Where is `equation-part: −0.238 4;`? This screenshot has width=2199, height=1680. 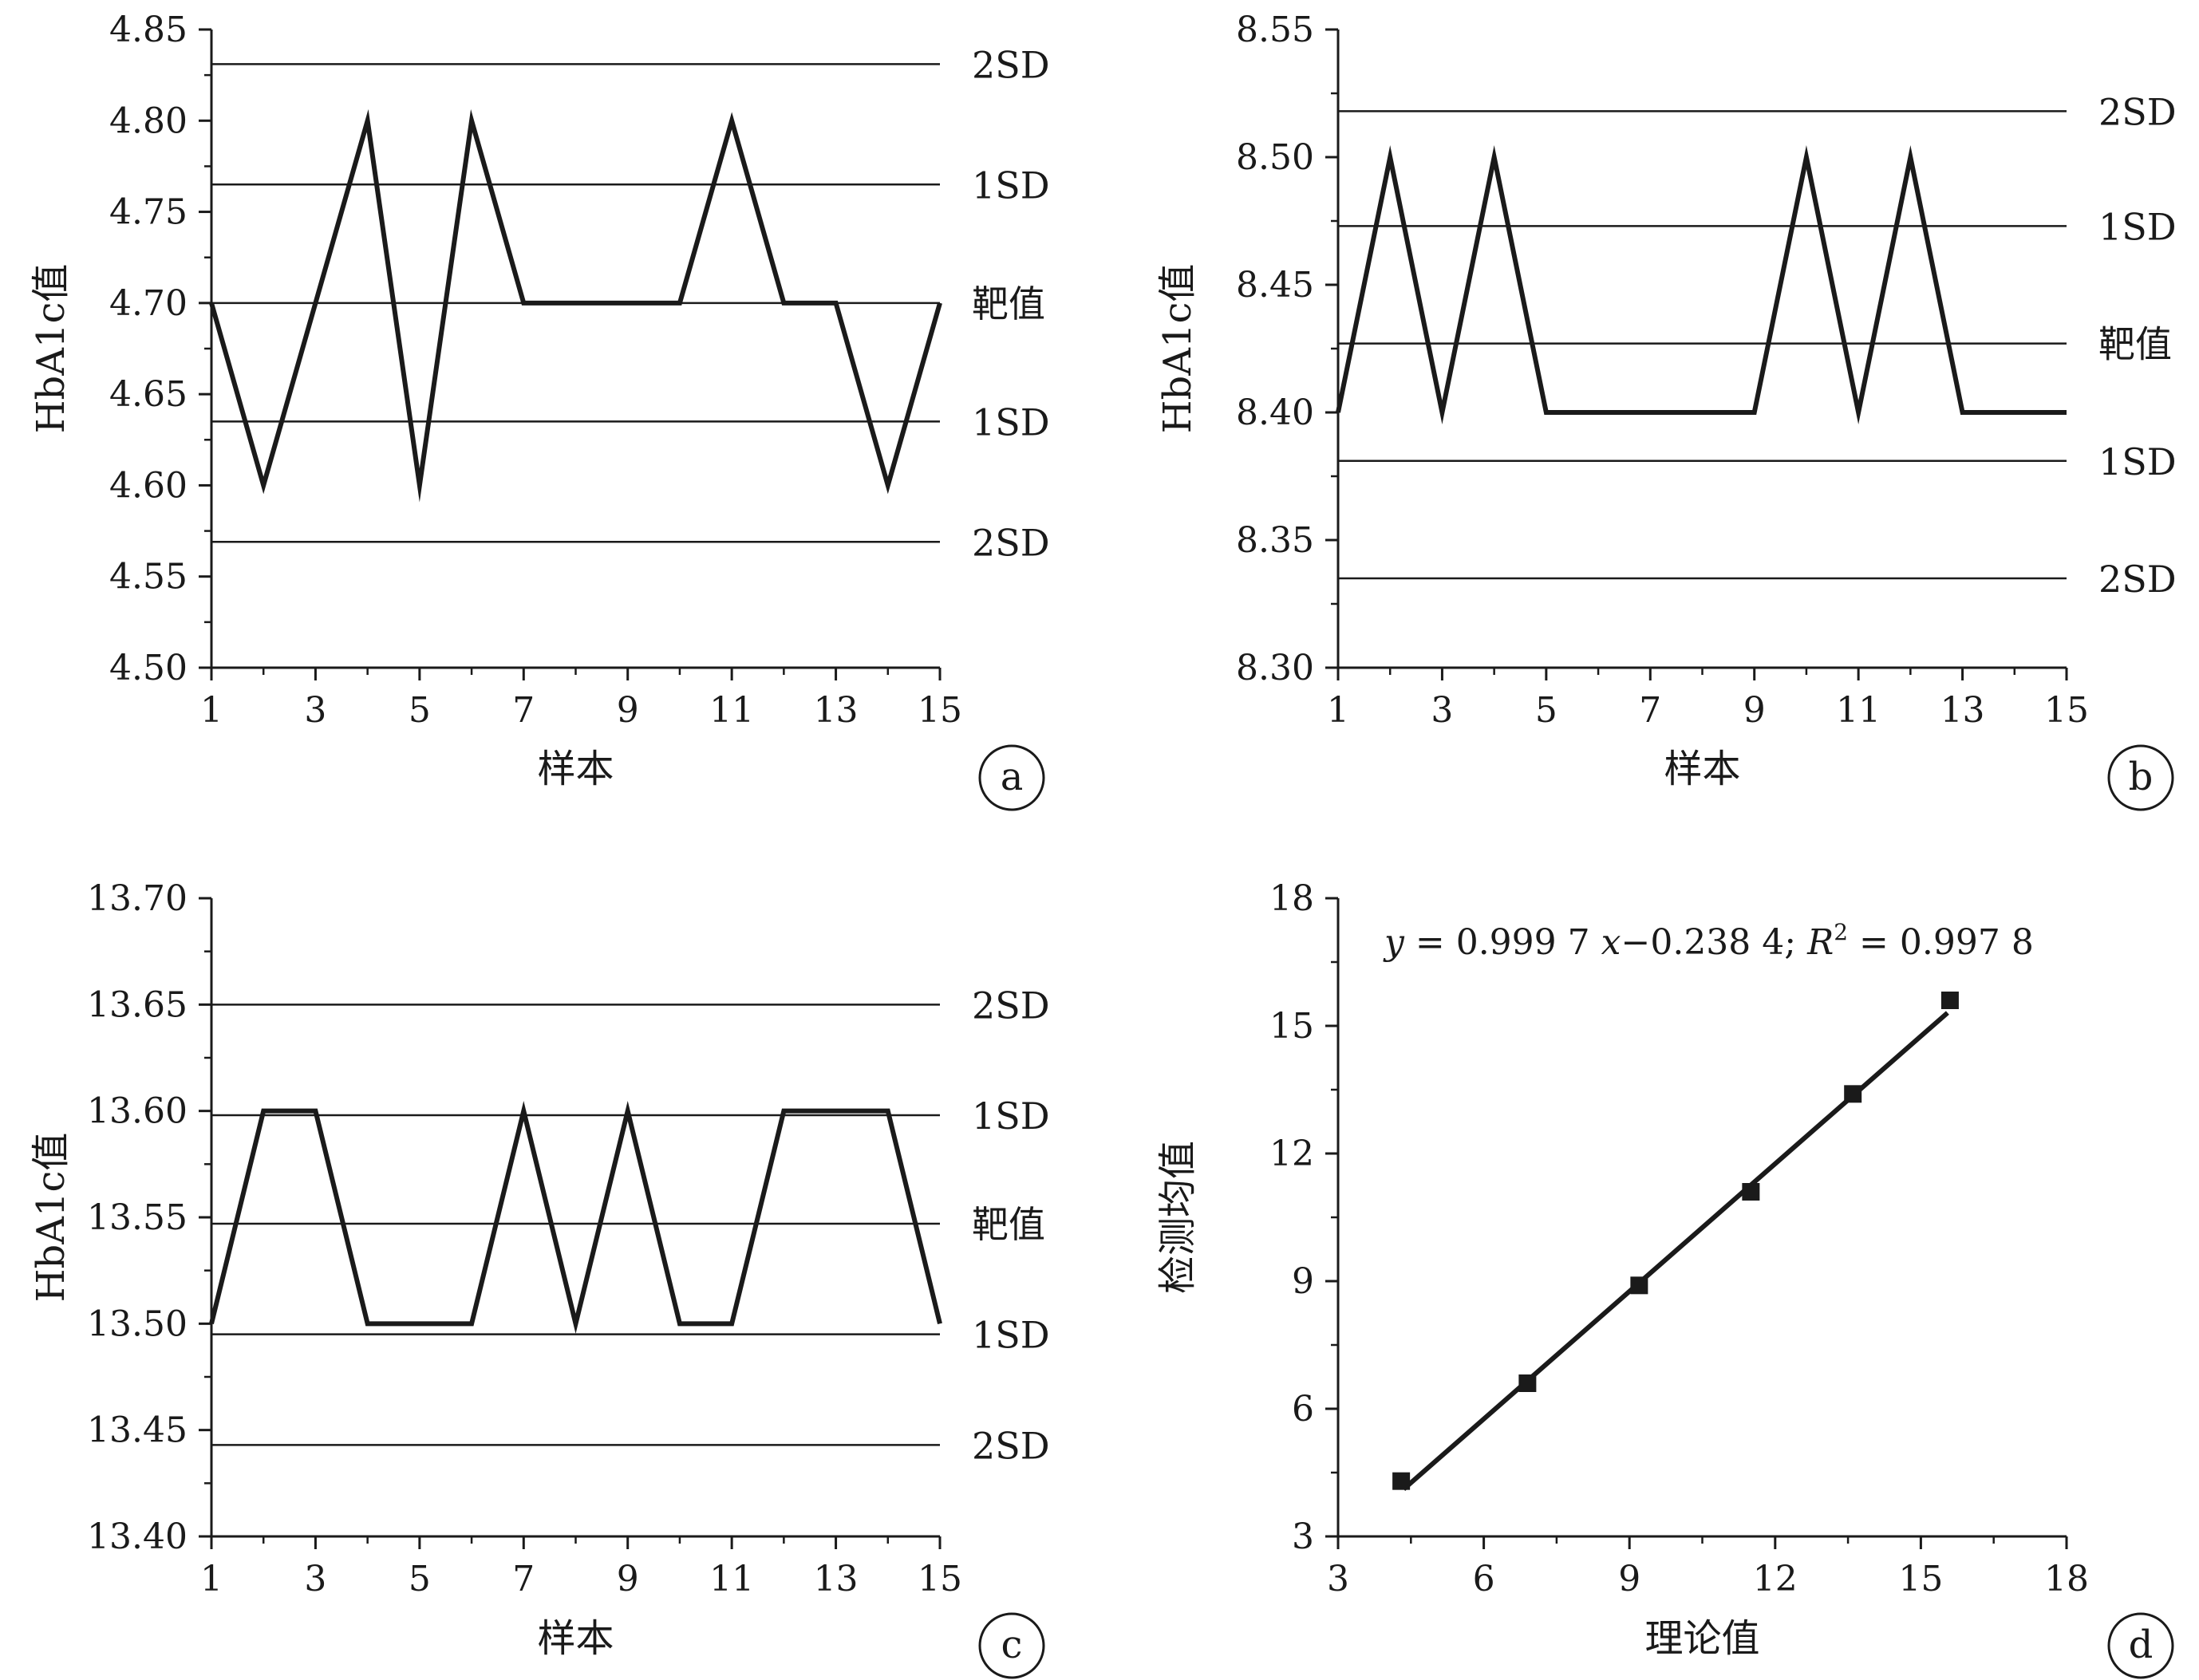 equation-part: −0.238 4; is located at coordinates (1714, 942).